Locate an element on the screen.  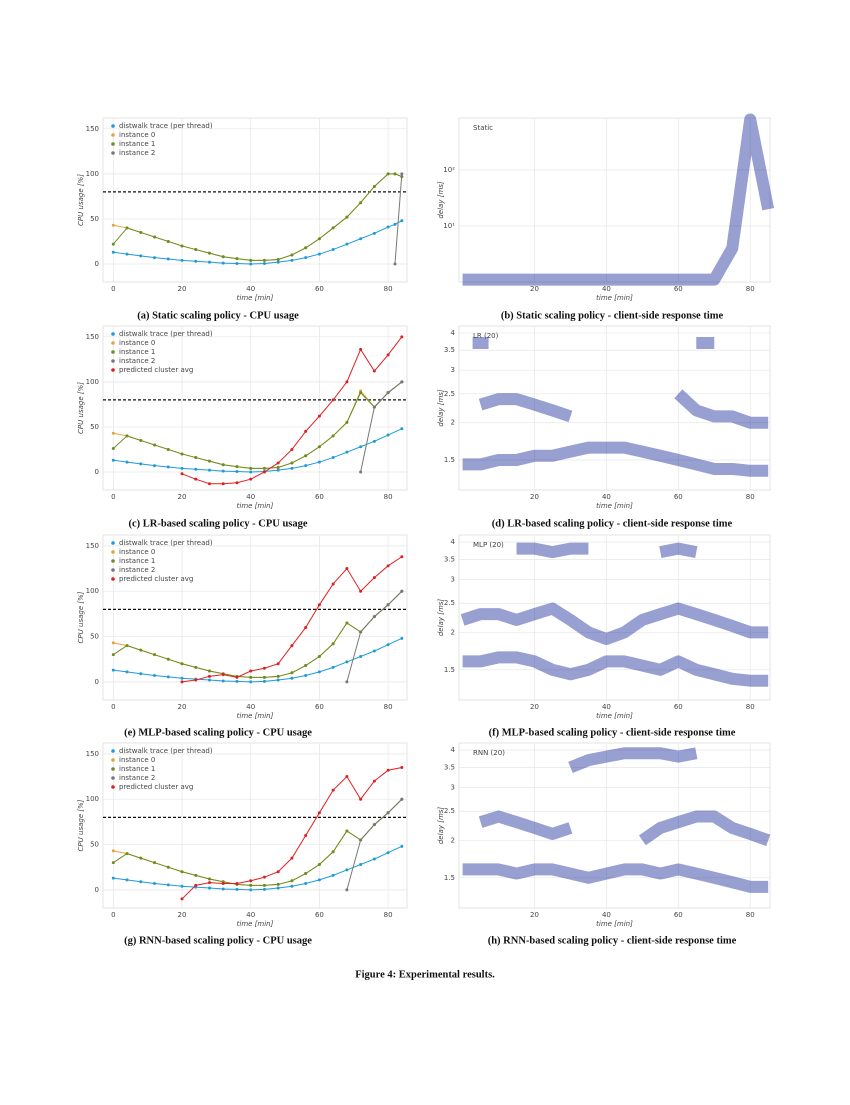
annotation: Static is located at coordinates (483, 128).